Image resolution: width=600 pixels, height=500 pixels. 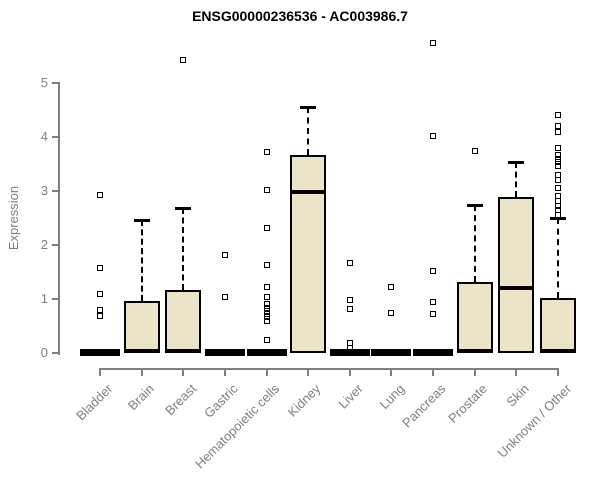 I want to click on y-tick-label: 0, so click(x=44, y=352).